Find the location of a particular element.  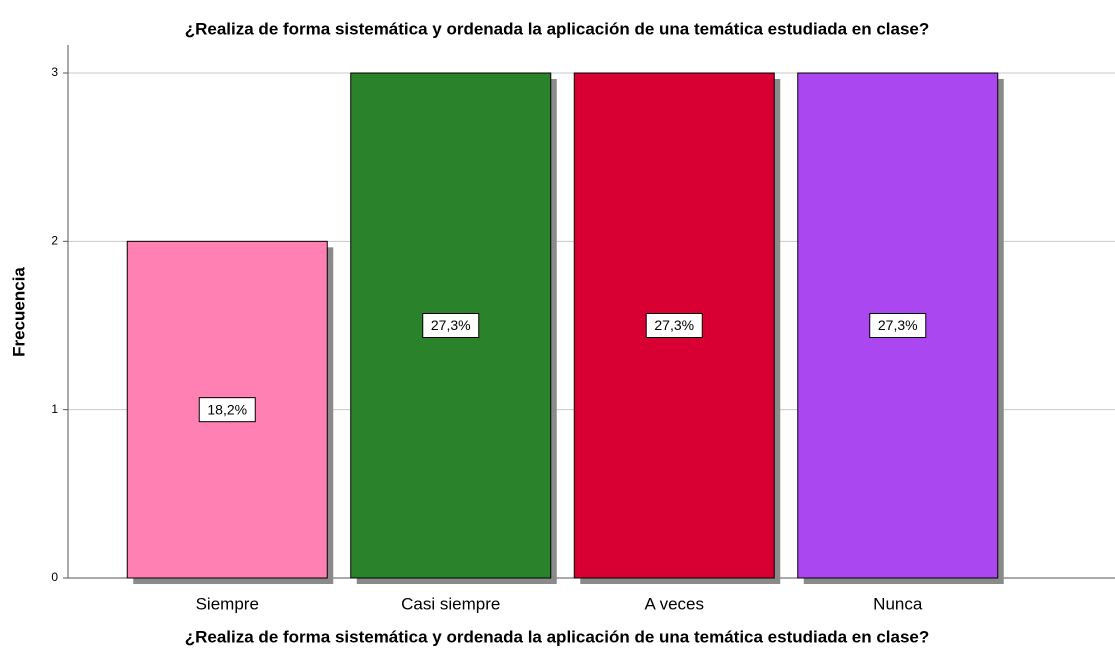

x-tick-label: Siempre is located at coordinates (227, 603).